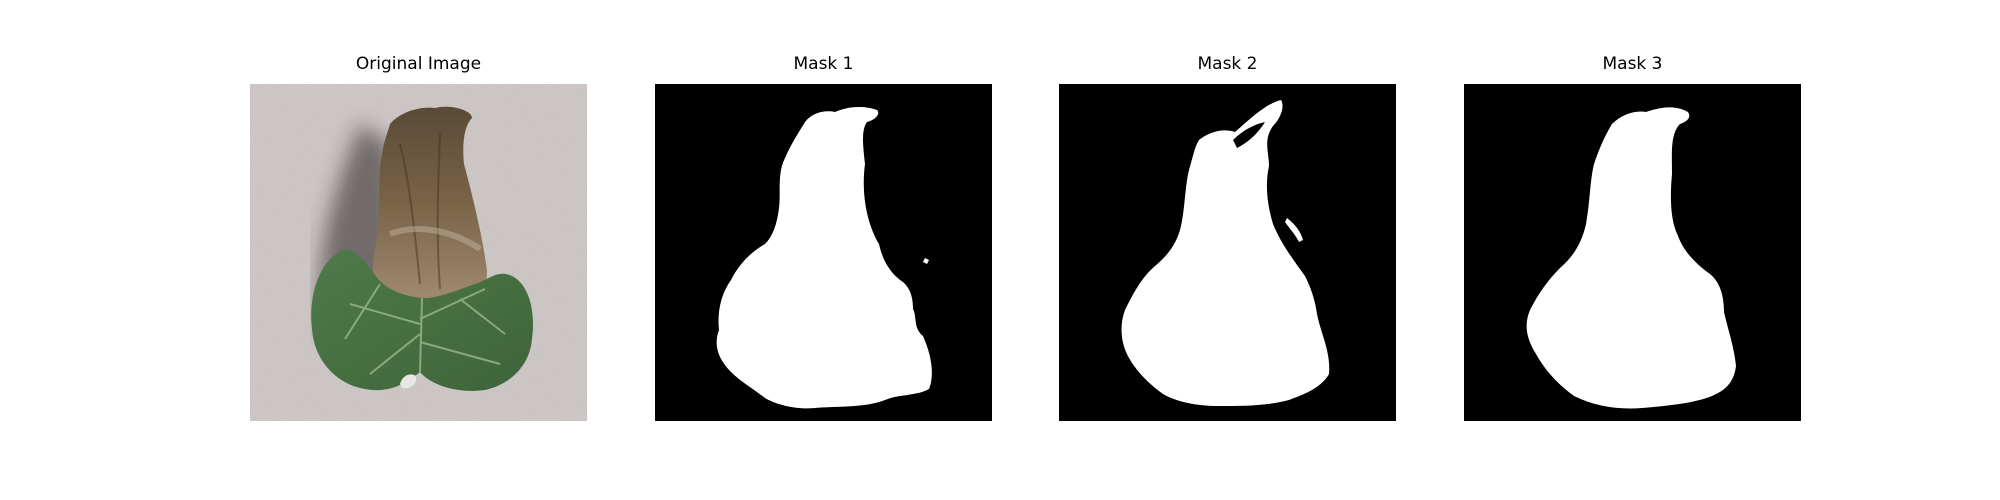  I want to click on panel-title: Mask 3, so click(1632, 64).